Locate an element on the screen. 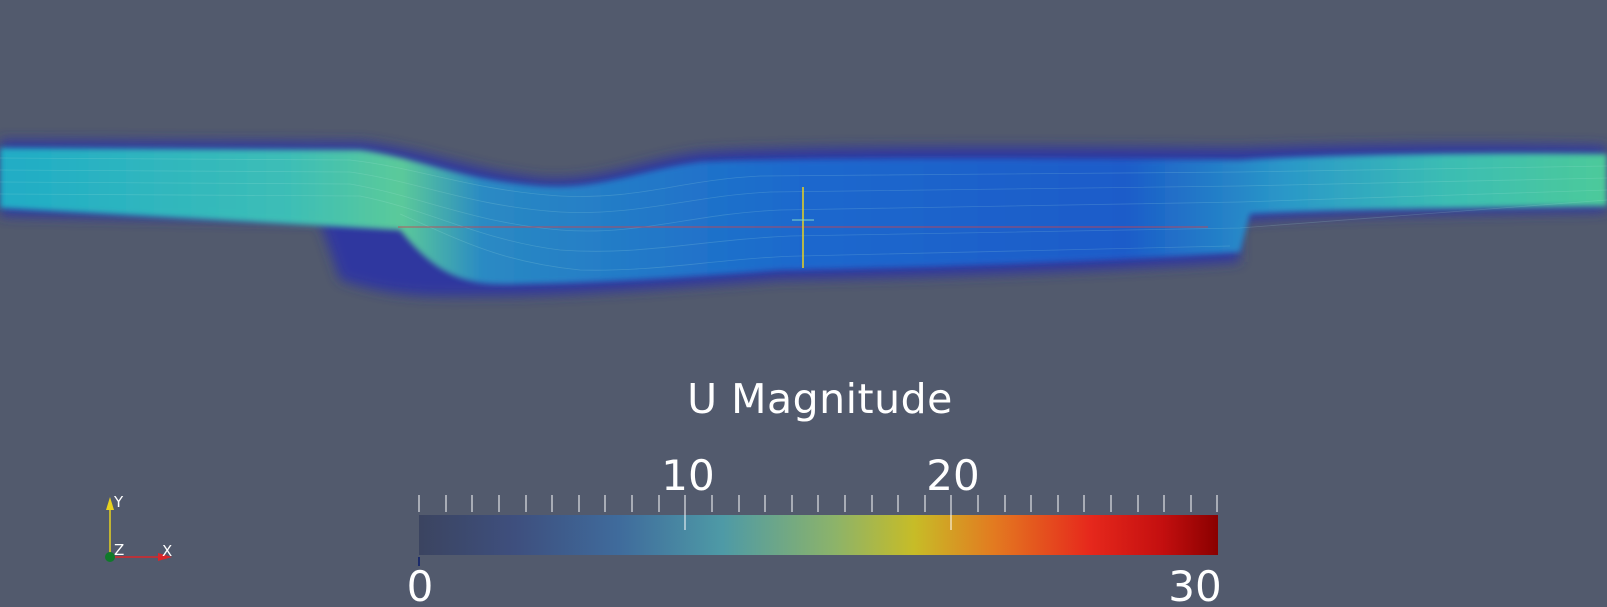  colorbar-gradient is located at coordinates (818, 535).